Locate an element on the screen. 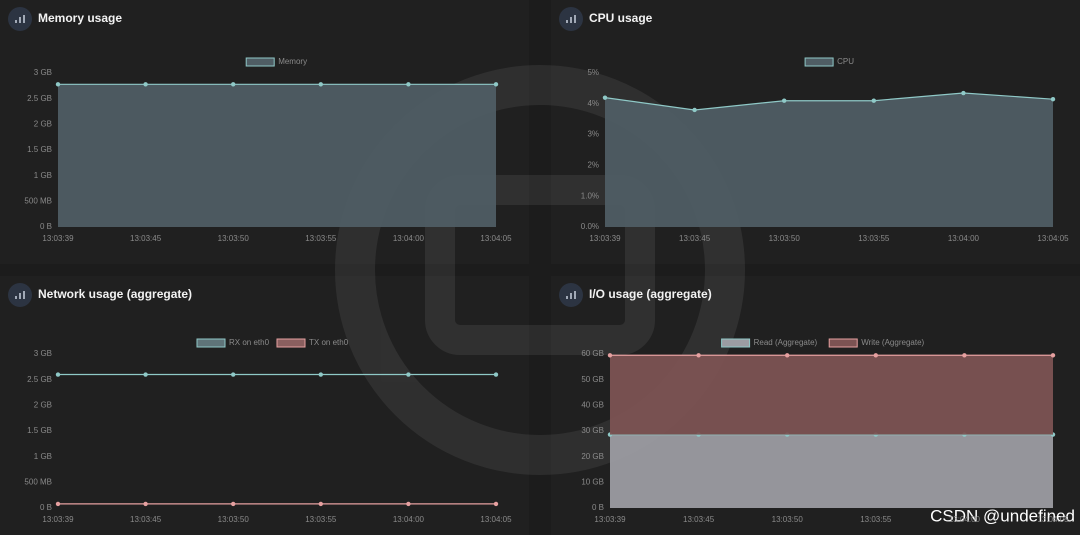  legend-label: Read (Aggregate) is located at coordinates (786, 342).